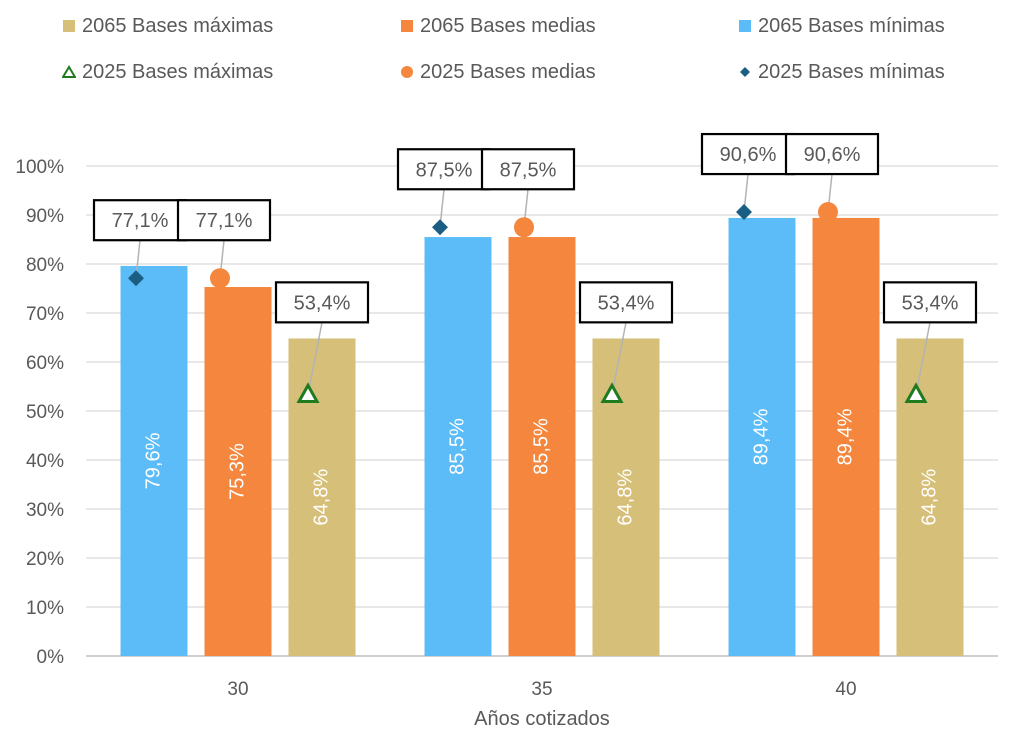 The image size is (1024, 738). I want to click on legend-square-2065-maximas, so click(69, 26).